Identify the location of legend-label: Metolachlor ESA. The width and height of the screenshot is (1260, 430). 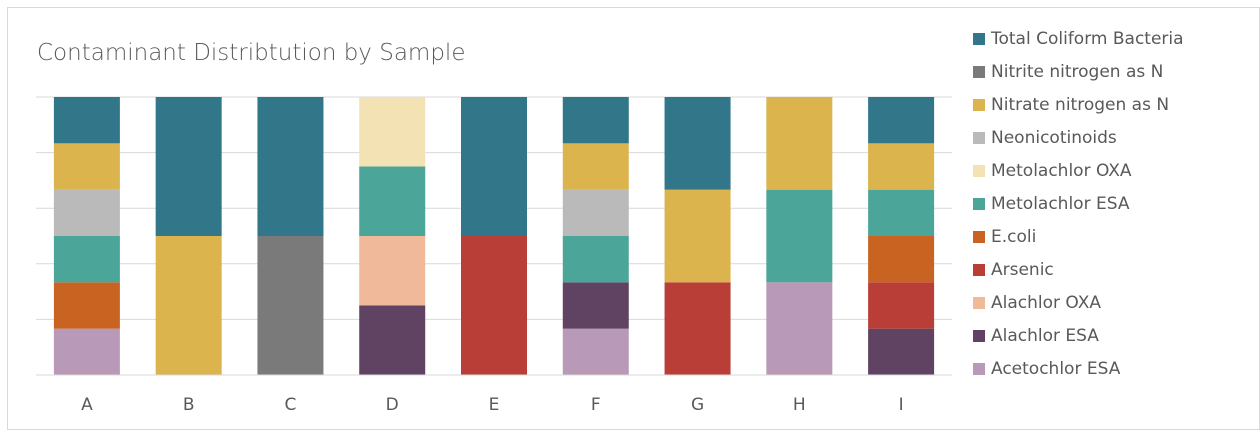
(1060, 203).